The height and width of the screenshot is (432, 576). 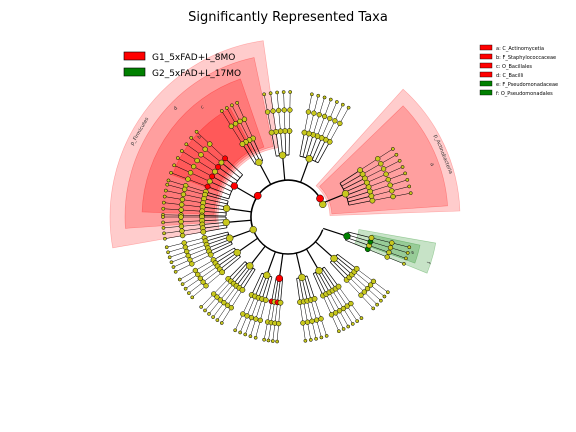 What do you see at coordinates (527, 85) in the screenshot?
I see `biomarker-label-e: e: F_Pseudomonadaceae` at bounding box center [527, 85].